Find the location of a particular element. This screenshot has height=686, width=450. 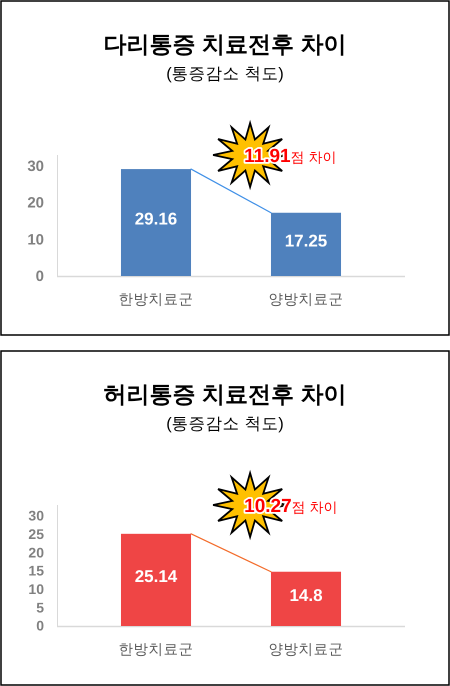

data-label: 29.16 is located at coordinates (156, 219).